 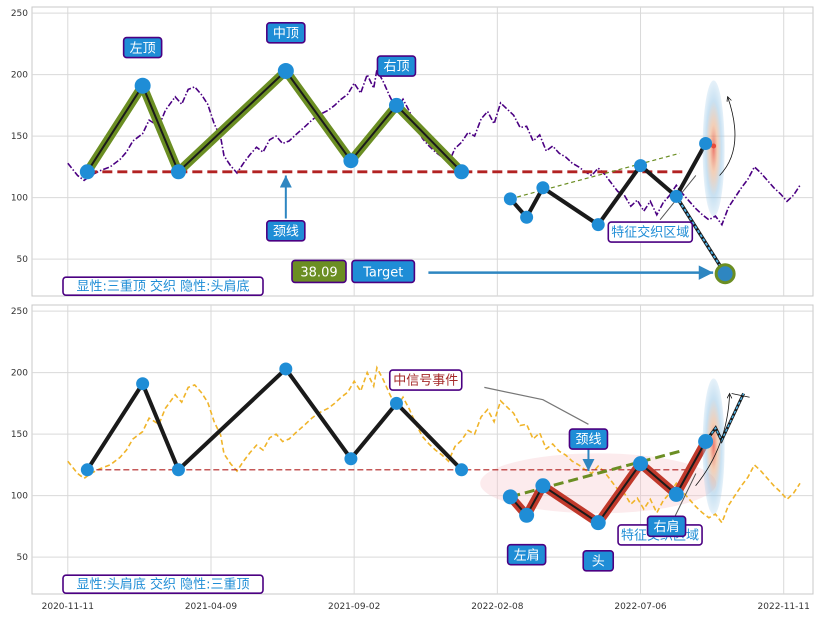 I want to click on projection-inner, so click(x=725, y=417).